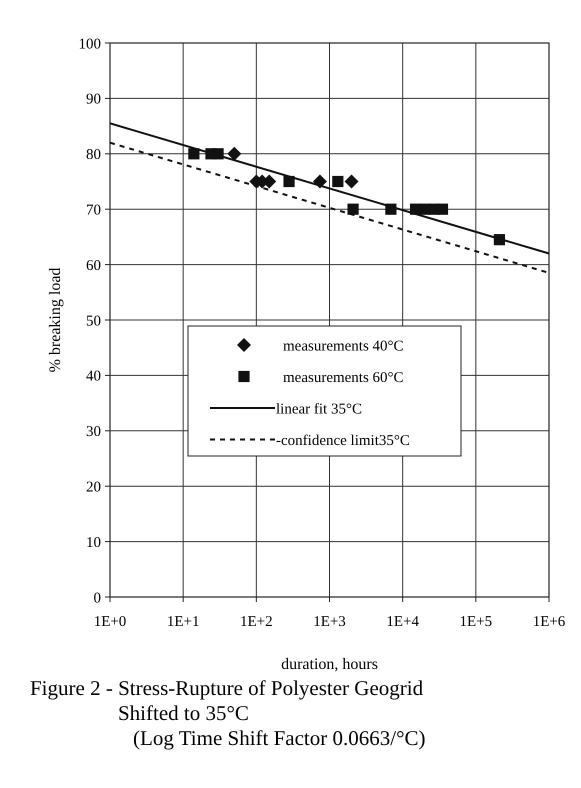 Image resolution: width=581 pixels, height=788 pixels. I want to click on y-tick-label: 10, so click(93, 542).